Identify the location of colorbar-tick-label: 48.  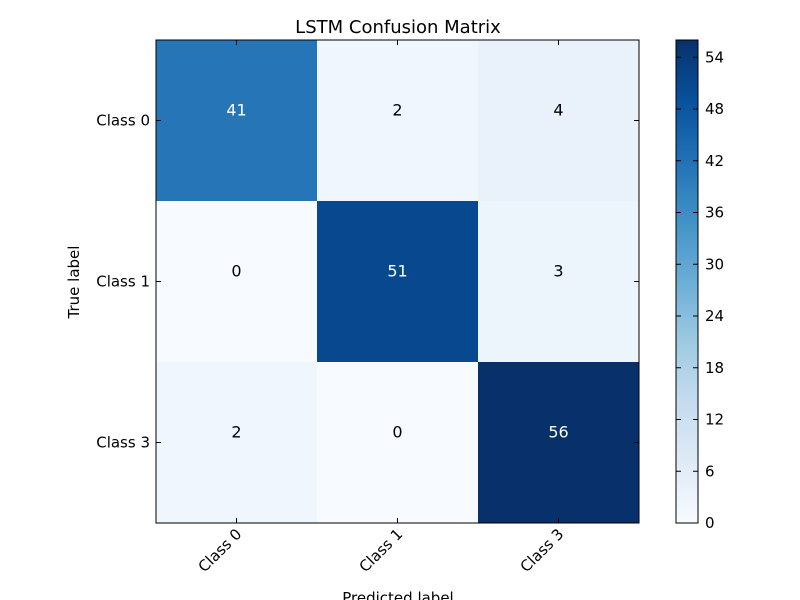
(714, 109).